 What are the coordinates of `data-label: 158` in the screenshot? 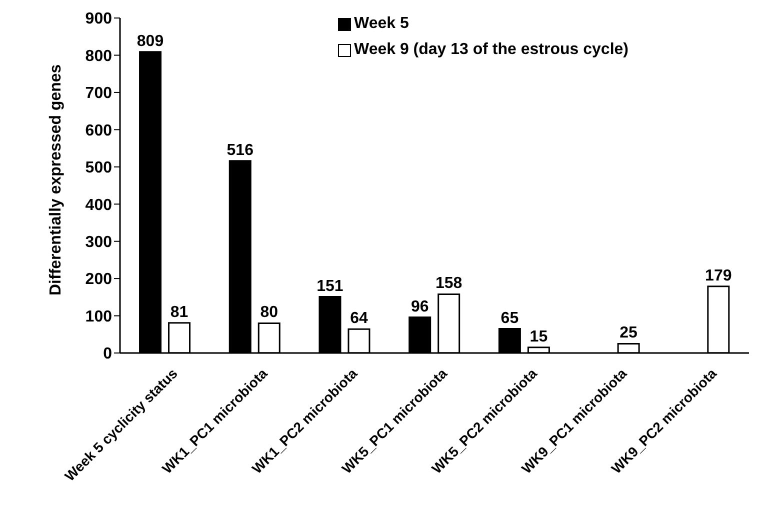 It's located at (448, 283).